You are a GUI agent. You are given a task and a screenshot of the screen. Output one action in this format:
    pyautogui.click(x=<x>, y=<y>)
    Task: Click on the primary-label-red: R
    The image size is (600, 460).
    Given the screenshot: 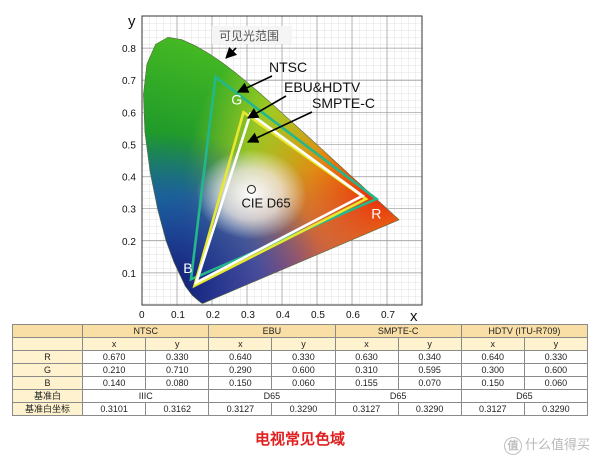 What is the action you would take?
    pyautogui.click(x=376, y=213)
    